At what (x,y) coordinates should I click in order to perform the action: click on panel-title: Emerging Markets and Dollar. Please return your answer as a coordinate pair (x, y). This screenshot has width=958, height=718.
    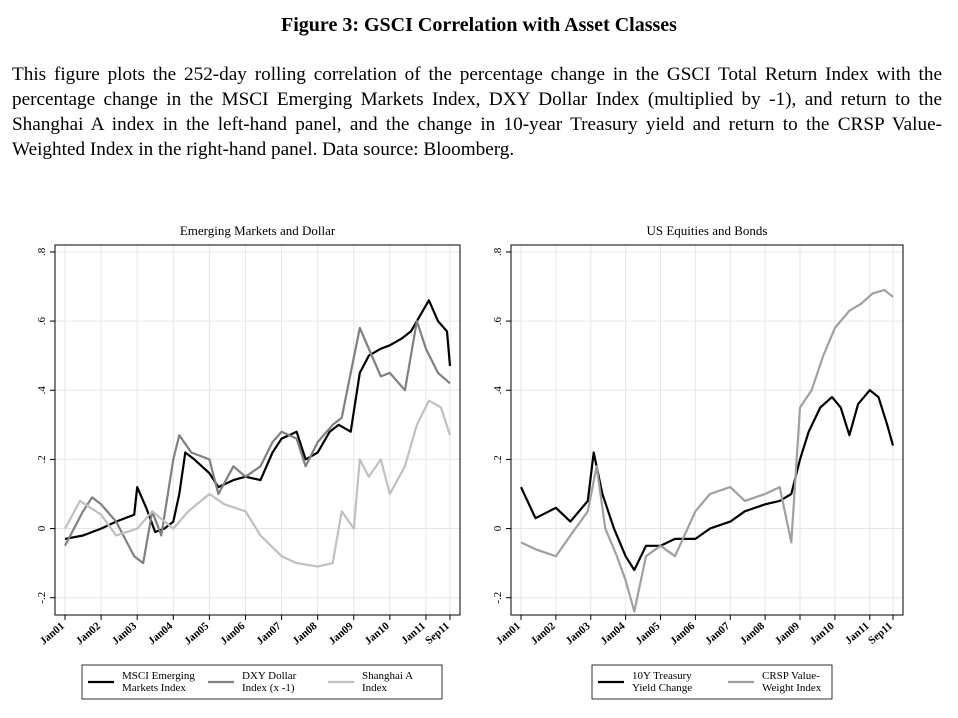
    Looking at the image, I should click on (258, 230).